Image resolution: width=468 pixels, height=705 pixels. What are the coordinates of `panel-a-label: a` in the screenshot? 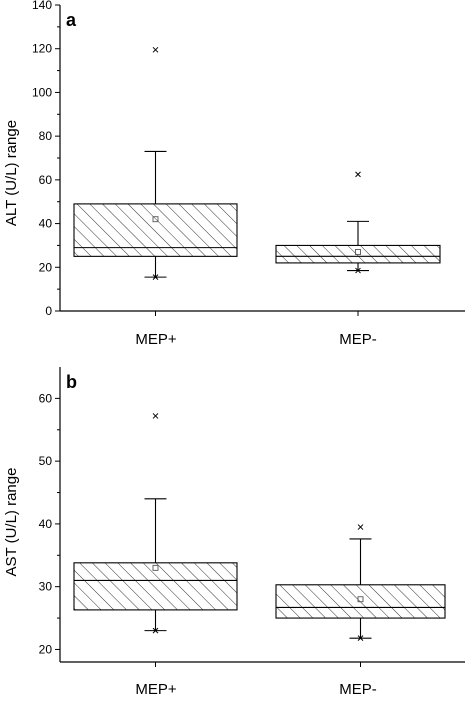 It's located at (71, 20).